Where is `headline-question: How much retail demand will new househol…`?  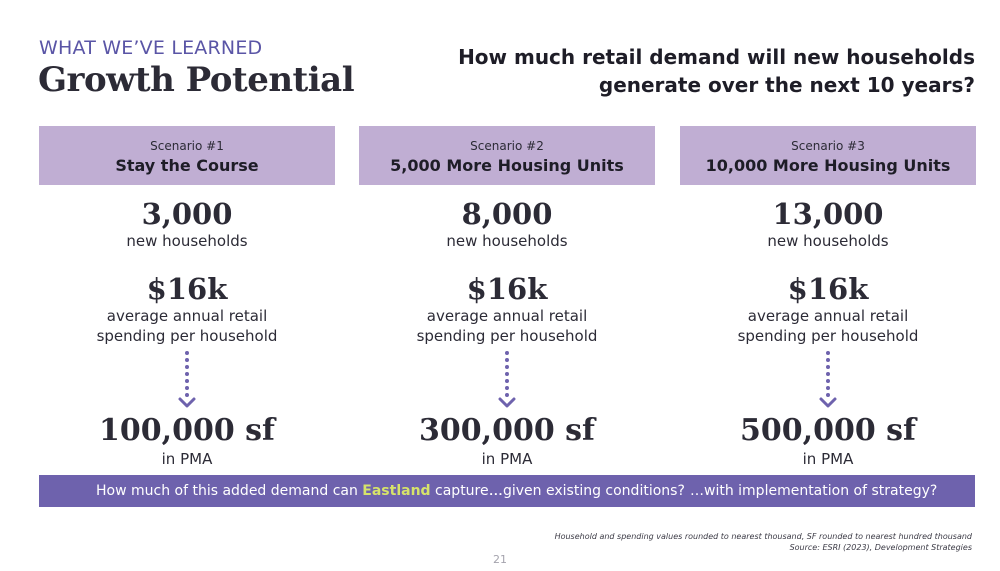 headline-question: How much retail demand will new househol… is located at coordinates (715, 71).